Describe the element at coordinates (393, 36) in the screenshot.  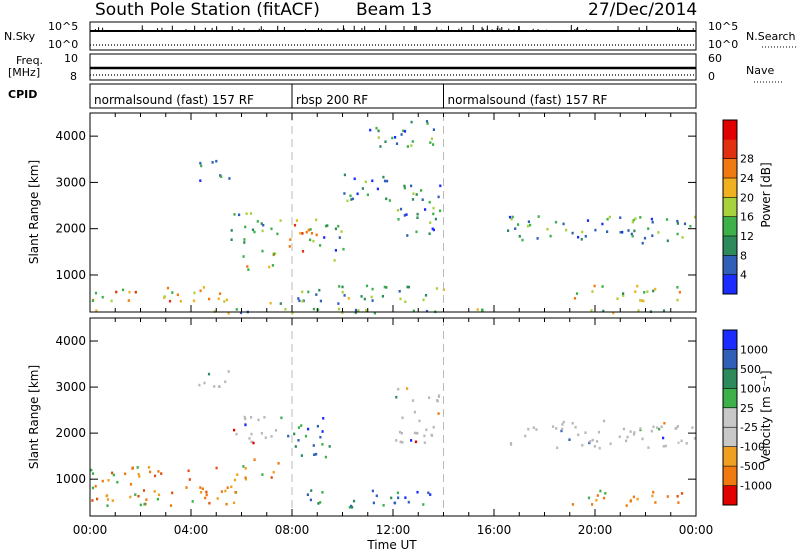
I see `nsky-frame` at that location.